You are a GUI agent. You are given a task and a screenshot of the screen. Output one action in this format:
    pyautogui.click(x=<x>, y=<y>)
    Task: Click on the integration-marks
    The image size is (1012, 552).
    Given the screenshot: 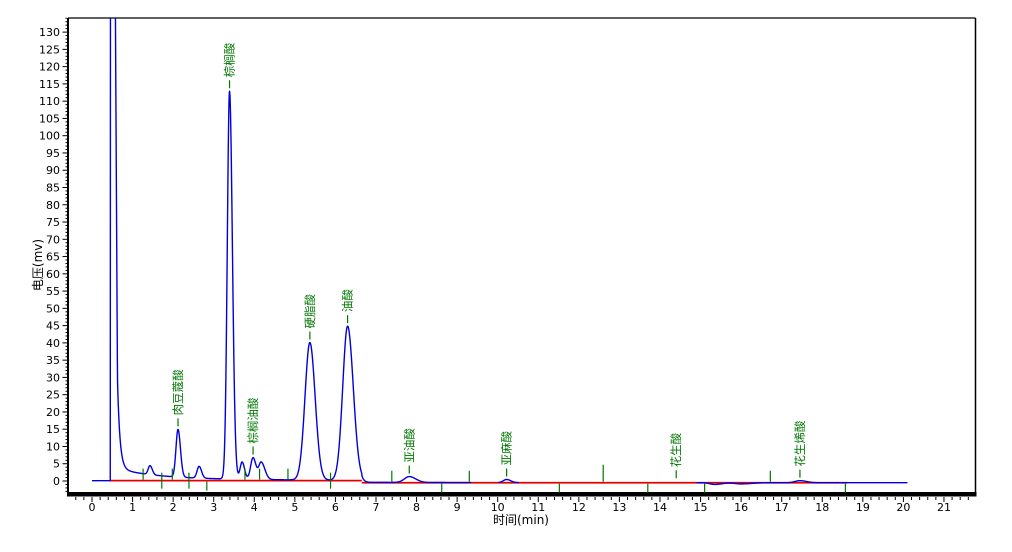 What is the action you would take?
    pyautogui.click(x=494, y=478)
    